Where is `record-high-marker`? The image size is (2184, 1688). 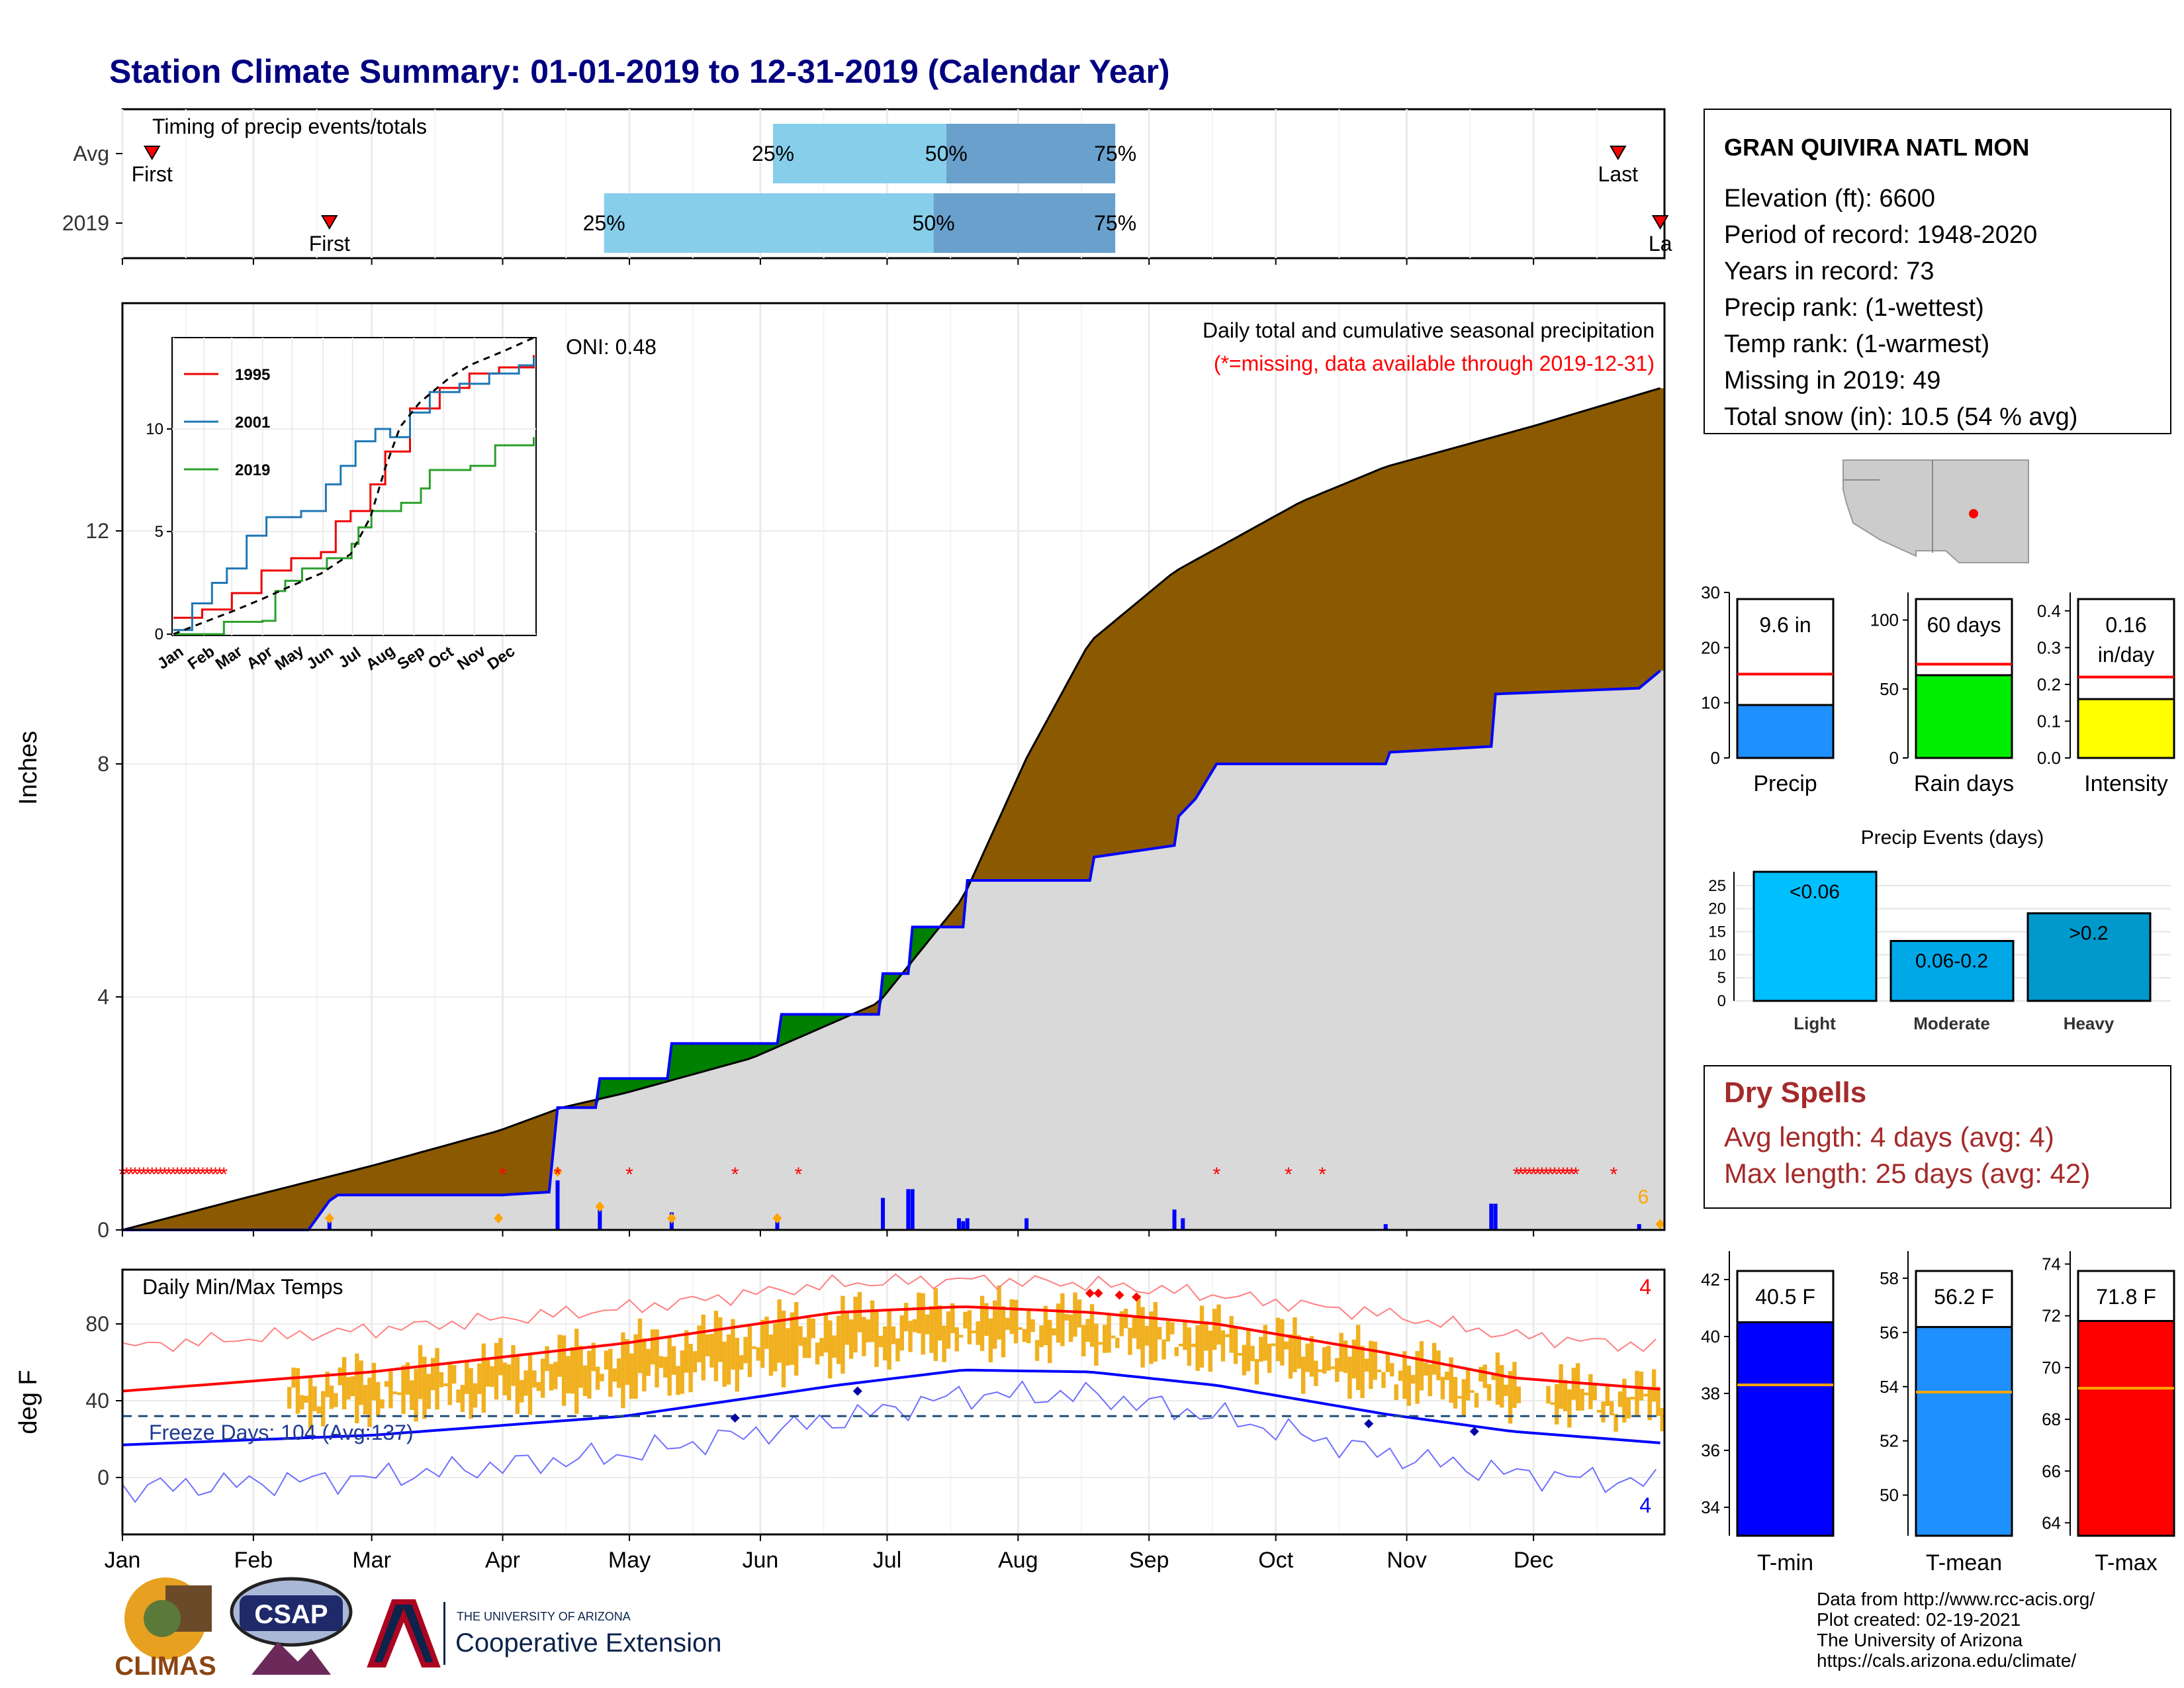
record-high-marker is located at coordinates (1137, 1297).